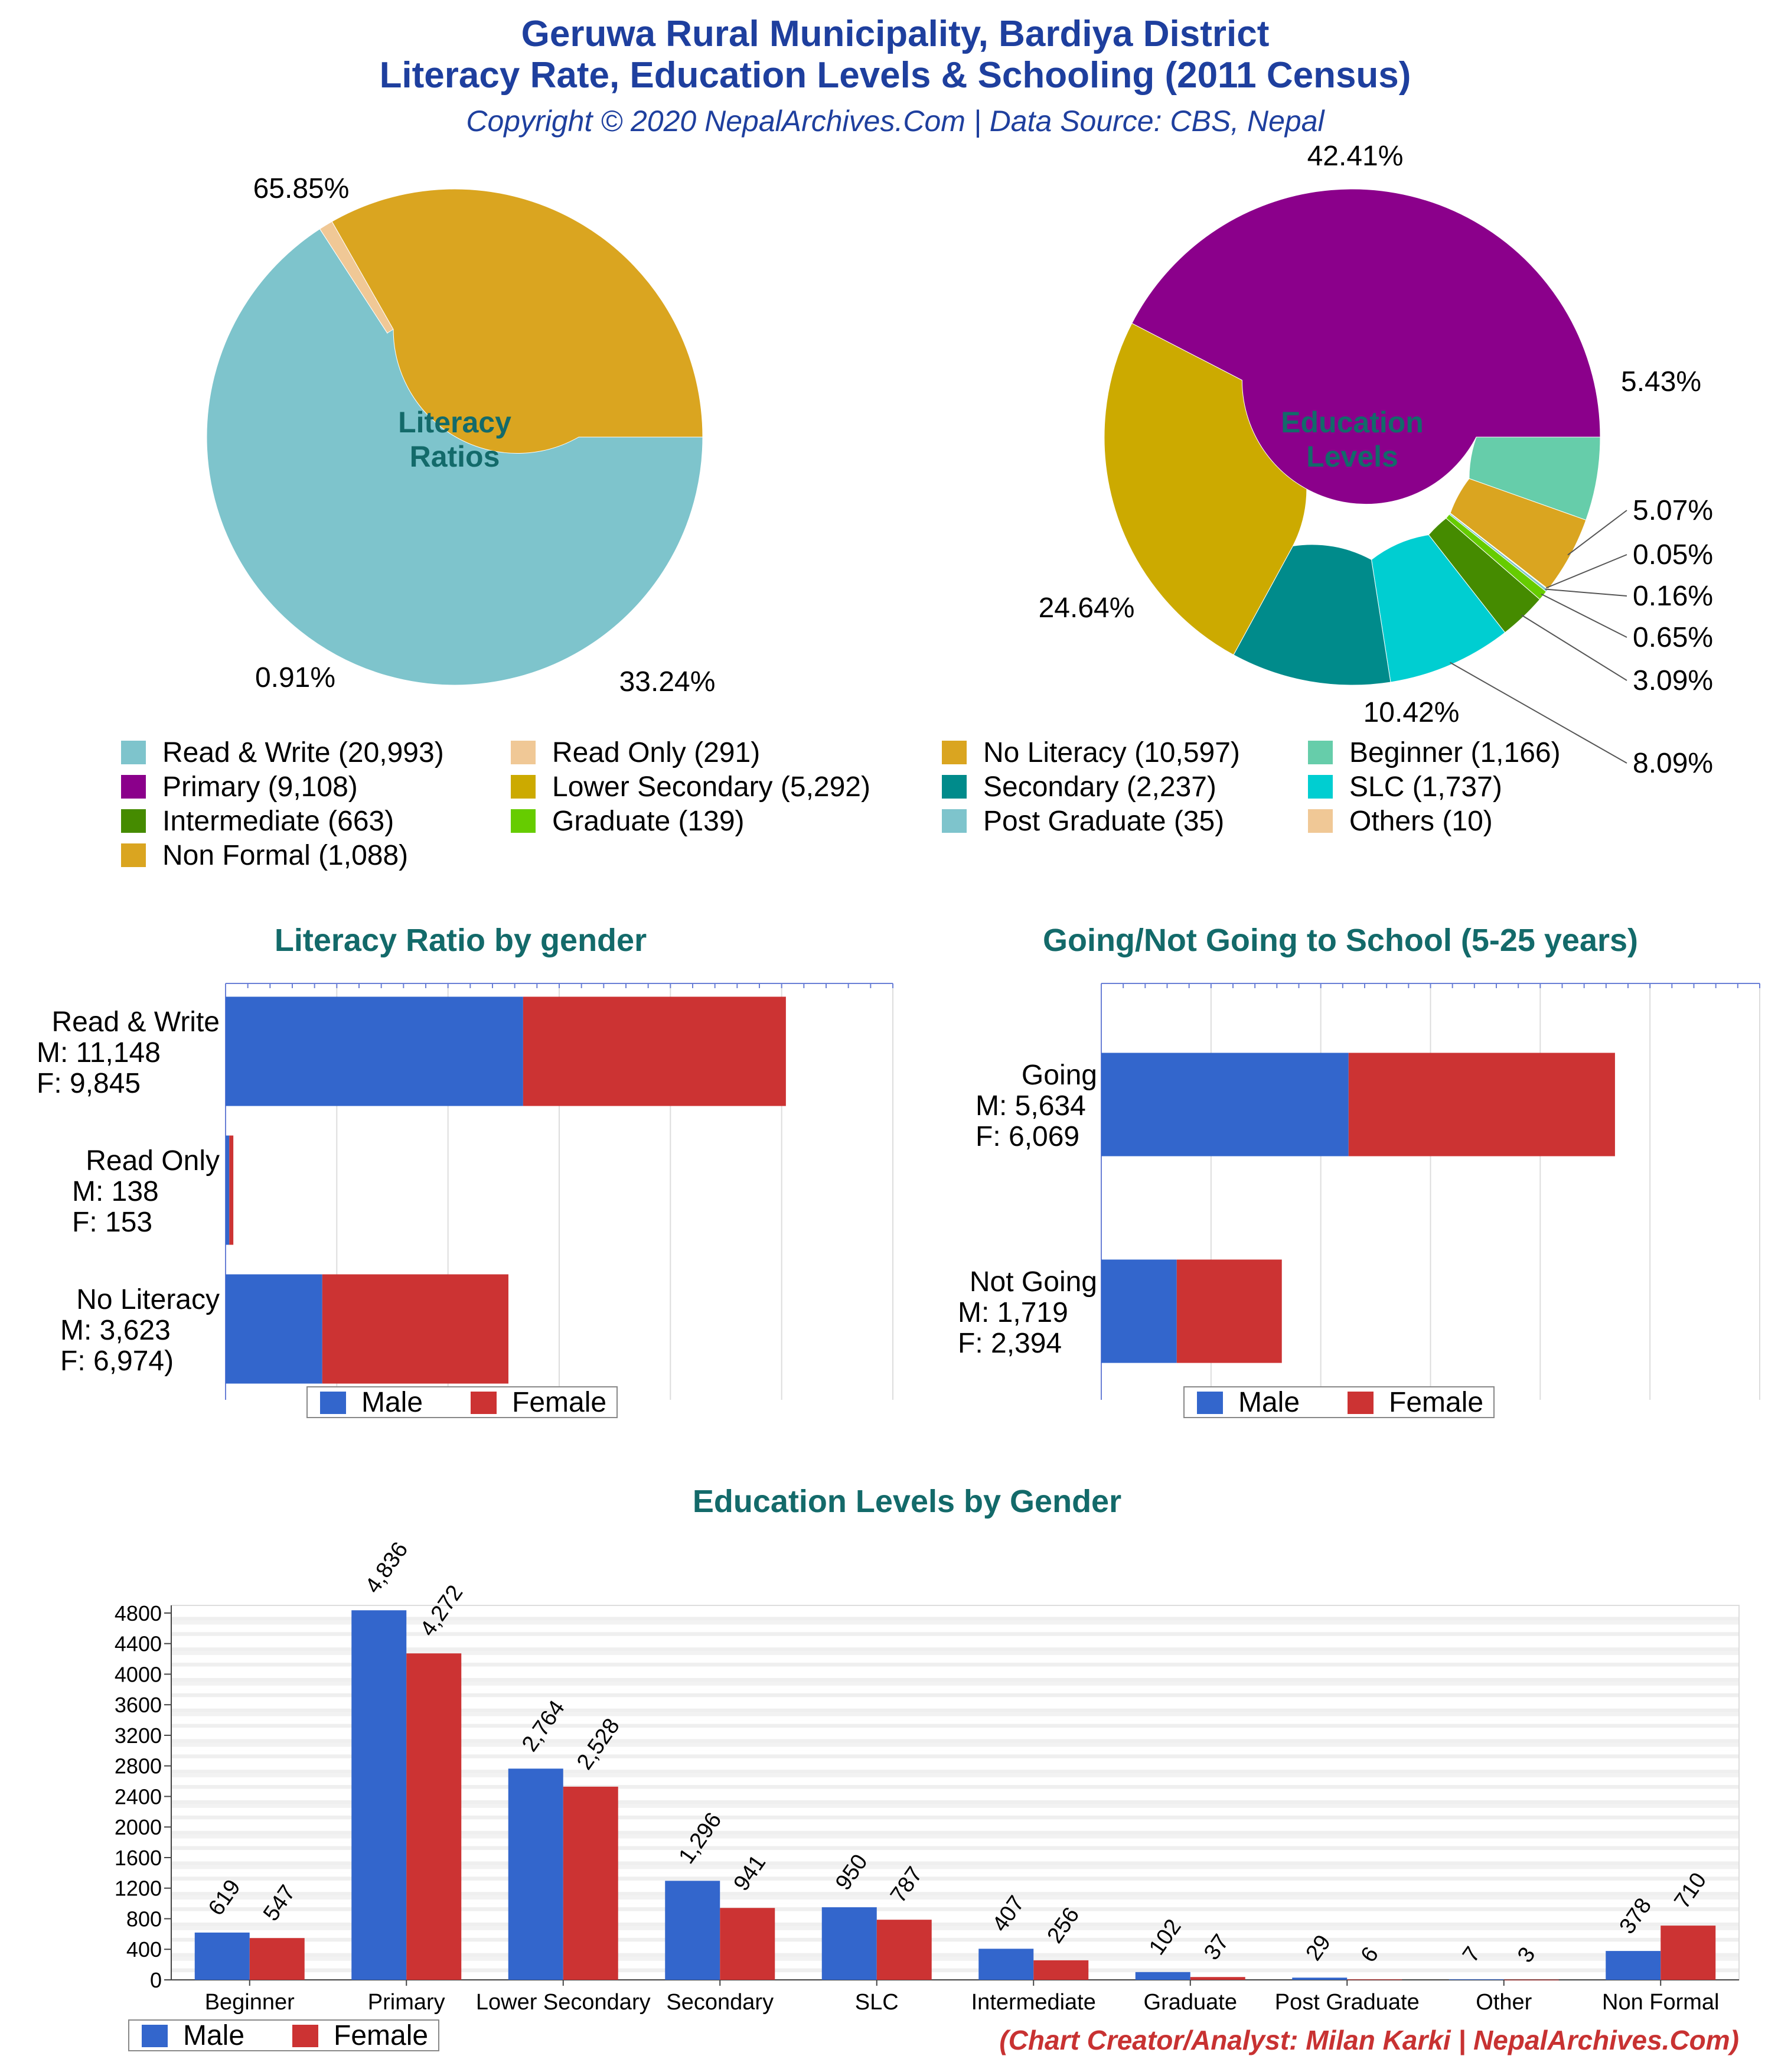 The image size is (1791, 2072). Describe the element at coordinates (303, 752) in the screenshot. I see `legend-label: Read & Write (20,993)` at that location.